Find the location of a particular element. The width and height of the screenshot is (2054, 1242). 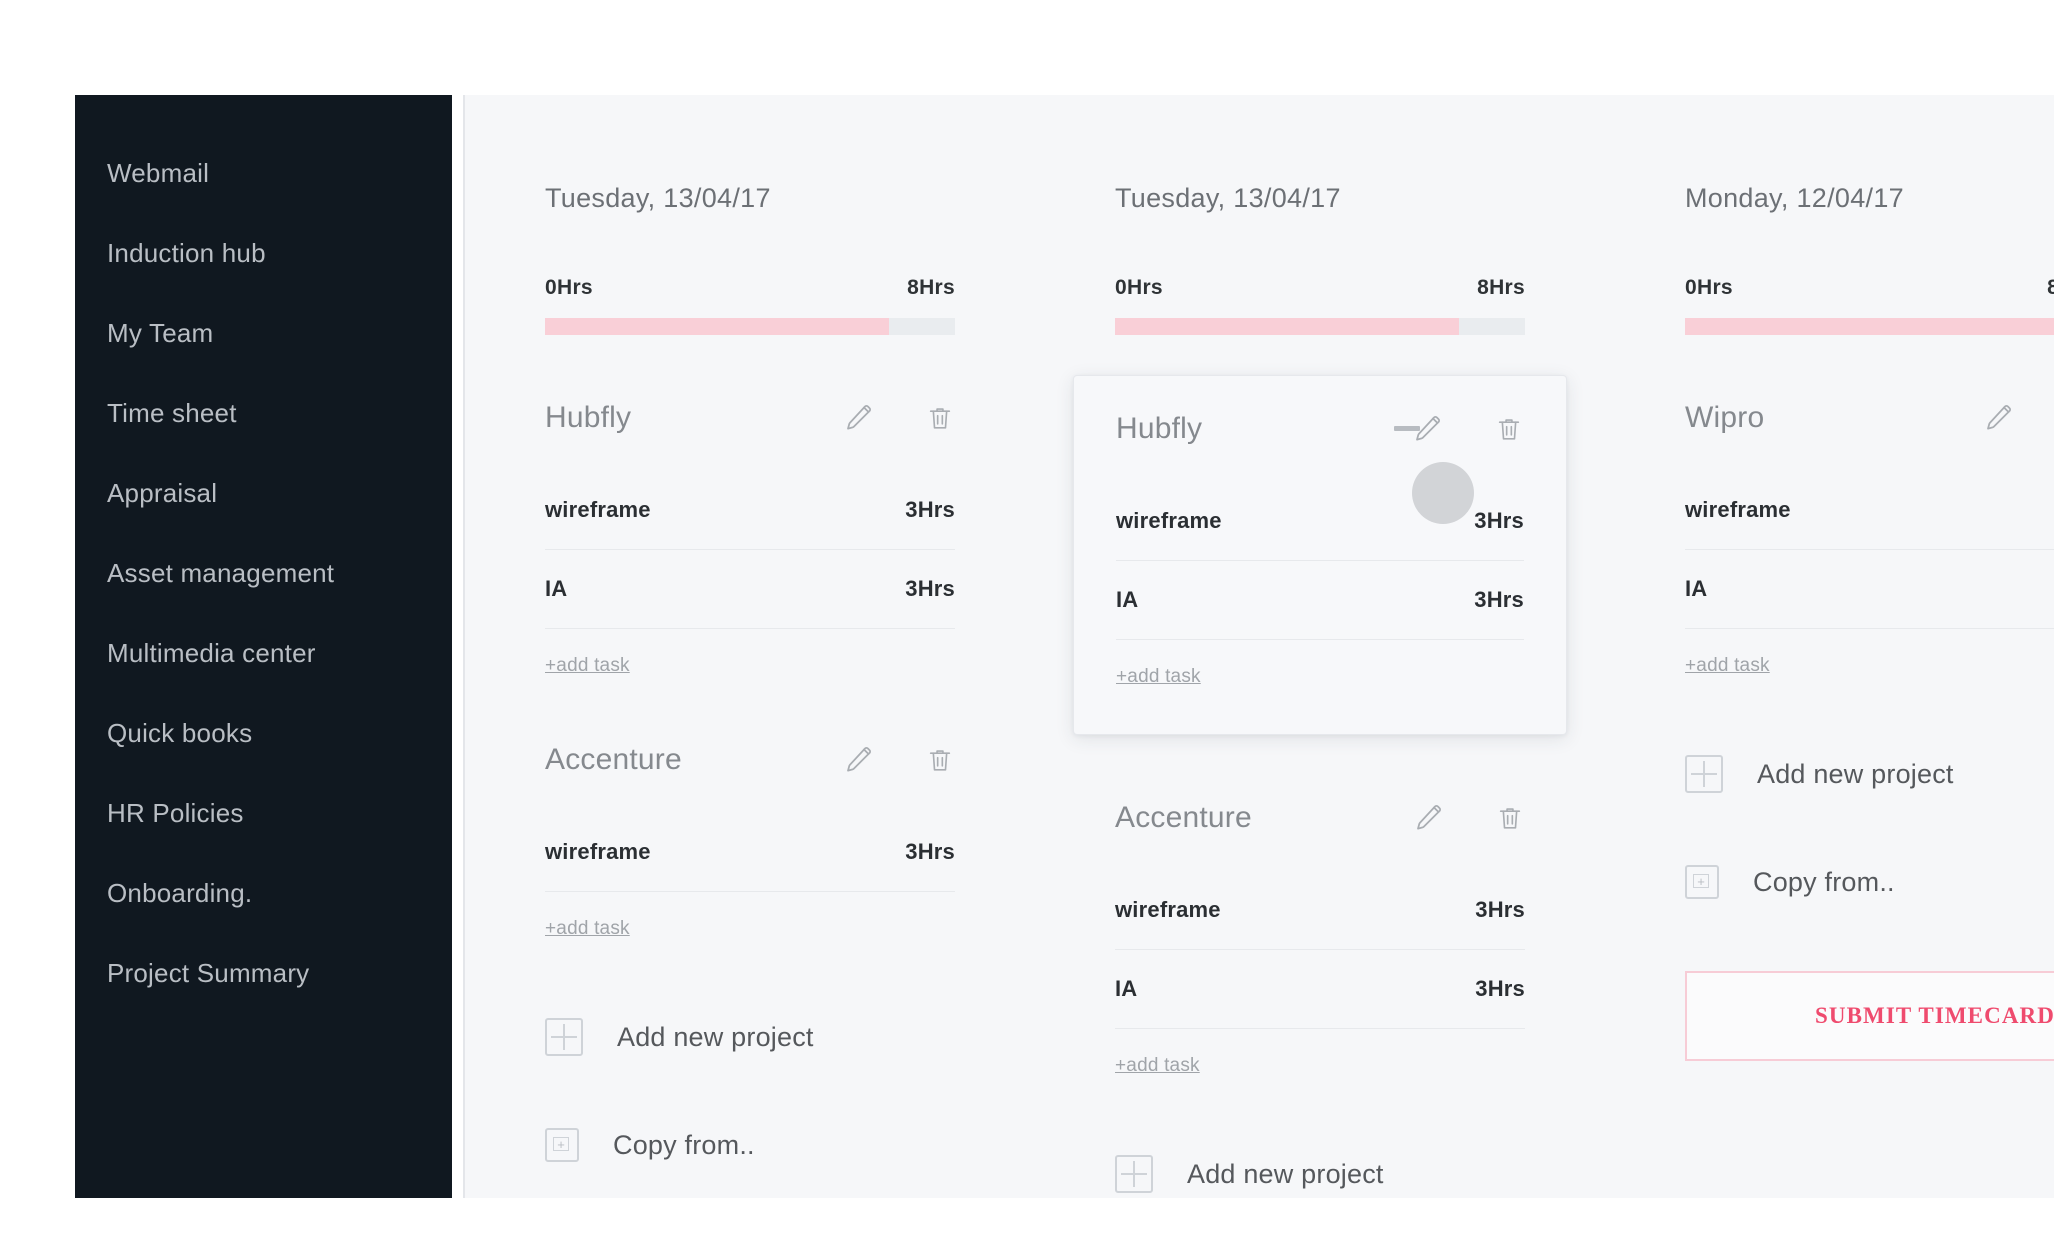

hours-progress-fill is located at coordinates (717, 326).